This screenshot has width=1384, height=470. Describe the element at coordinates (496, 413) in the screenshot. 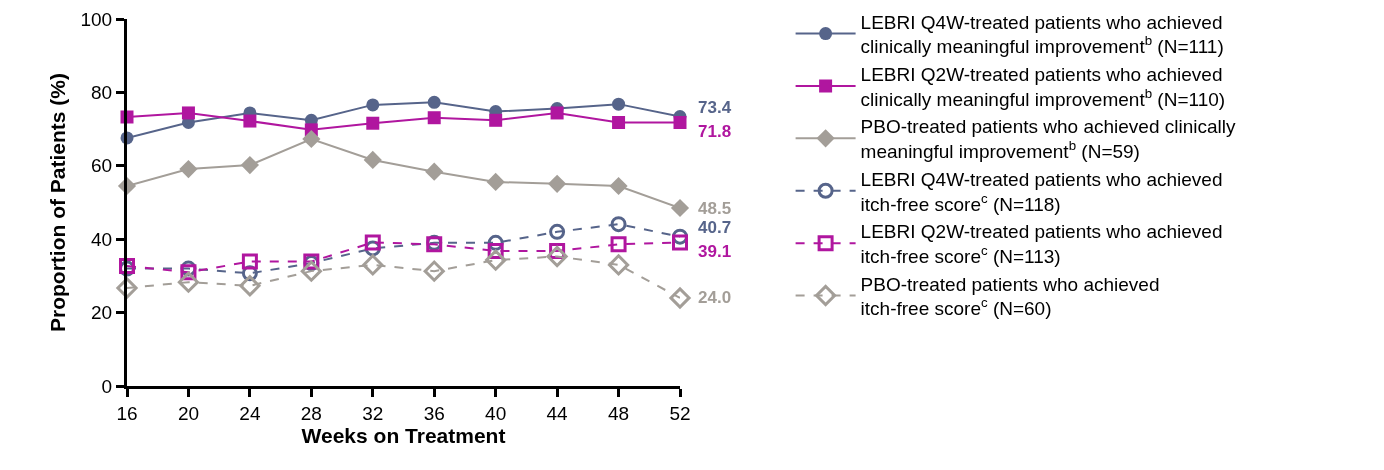

I see `x-tick-label: 40` at that location.